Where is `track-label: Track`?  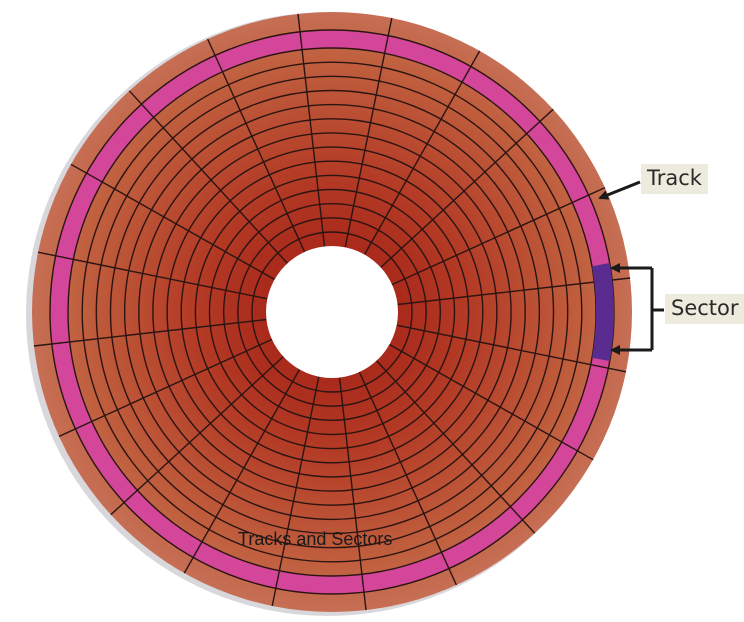 track-label: Track is located at coordinates (674, 179).